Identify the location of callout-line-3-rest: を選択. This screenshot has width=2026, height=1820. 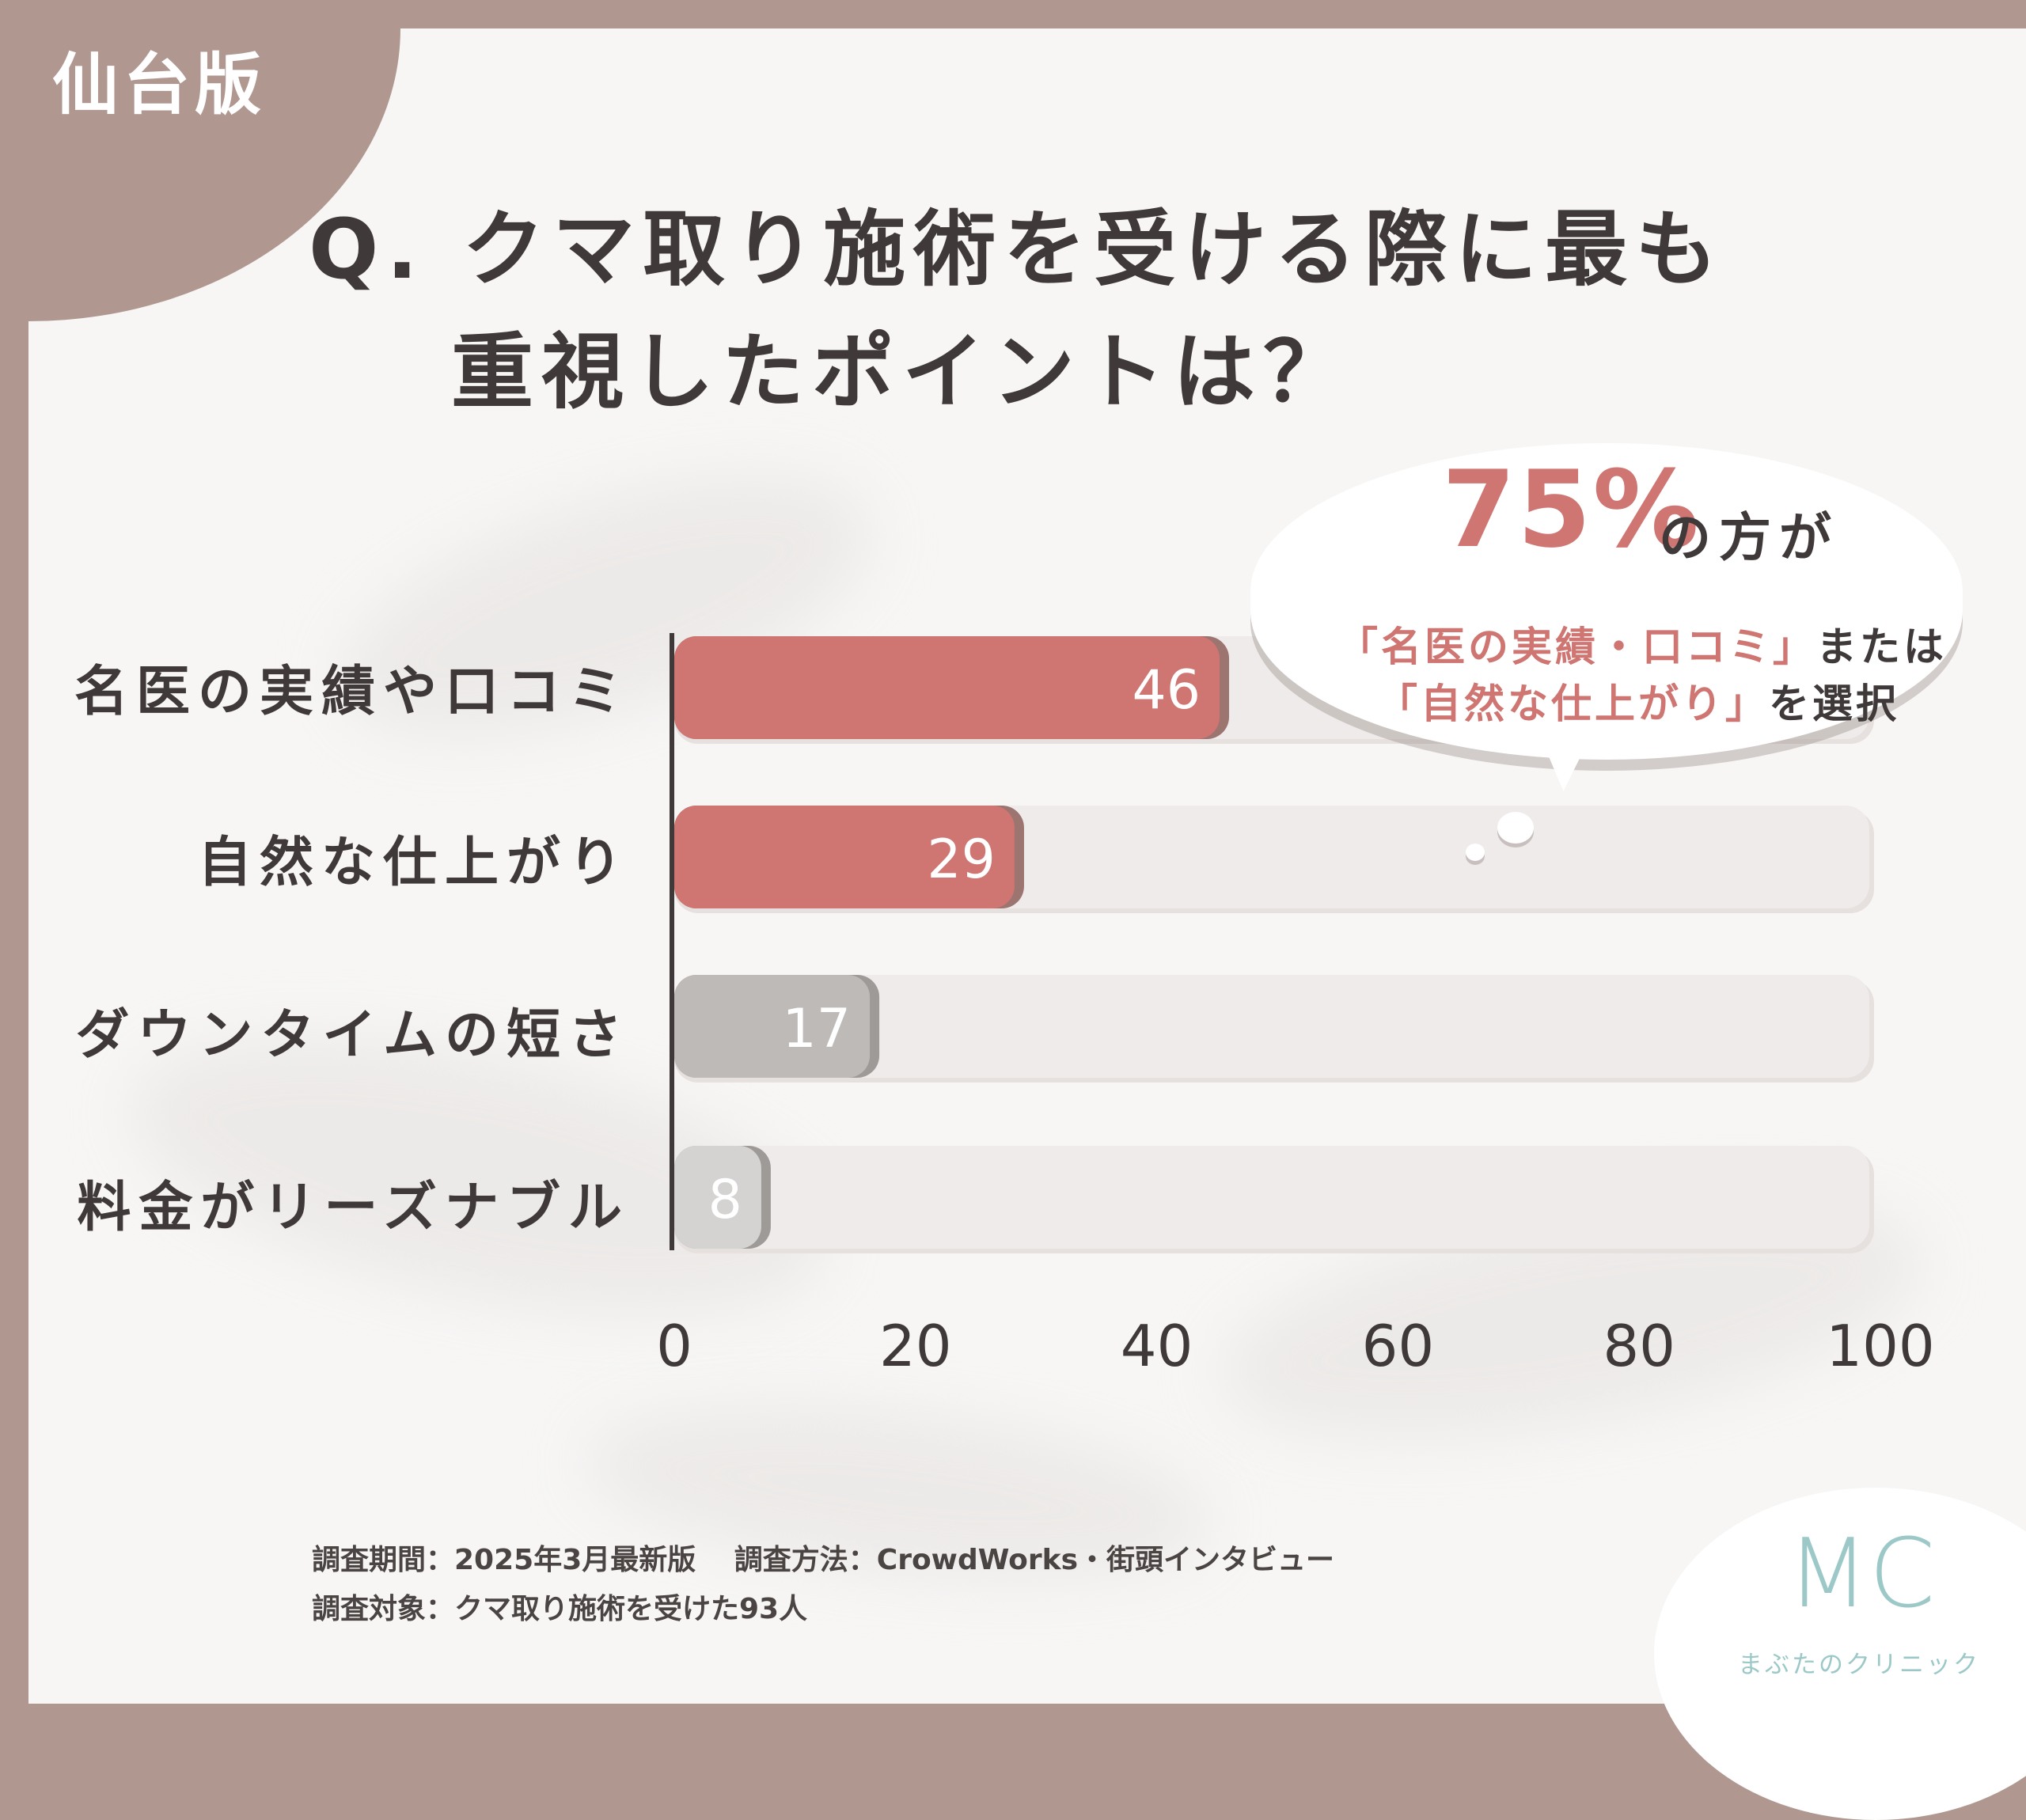
(1834, 704).